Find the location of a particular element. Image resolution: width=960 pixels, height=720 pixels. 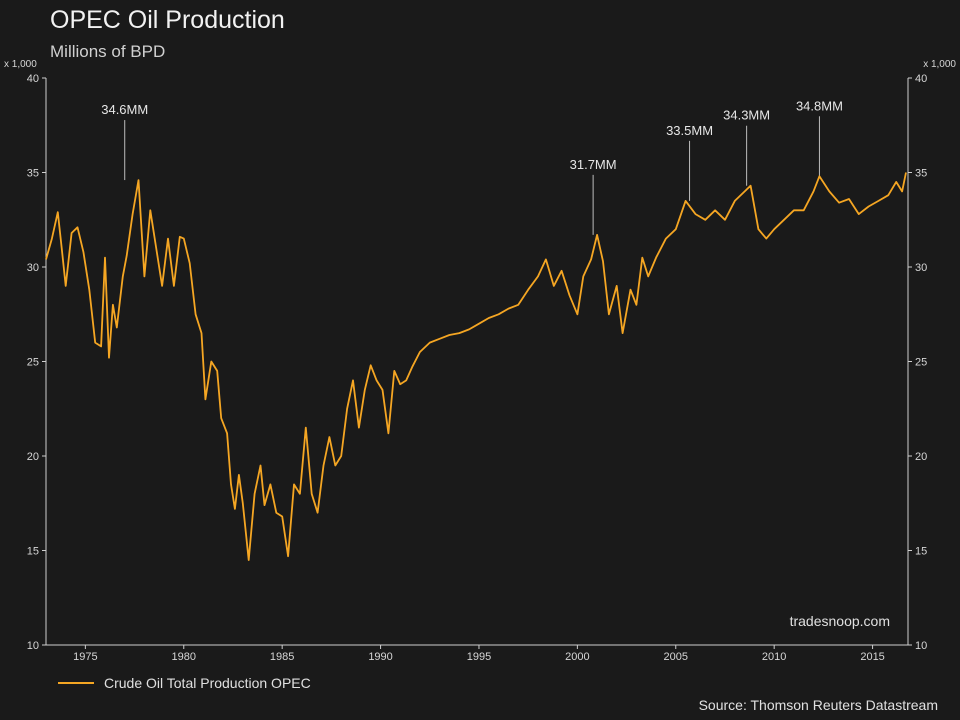

annotation-label: 34.8MM is located at coordinates (819, 105).